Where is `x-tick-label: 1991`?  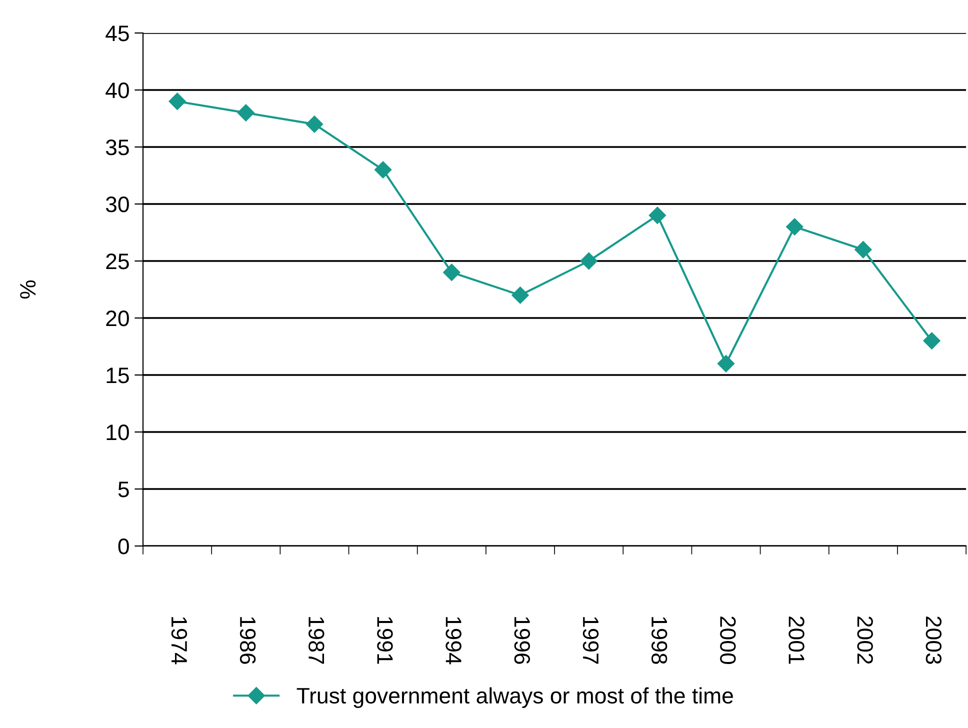 x-tick-label: 1991 is located at coordinates (385, 640).